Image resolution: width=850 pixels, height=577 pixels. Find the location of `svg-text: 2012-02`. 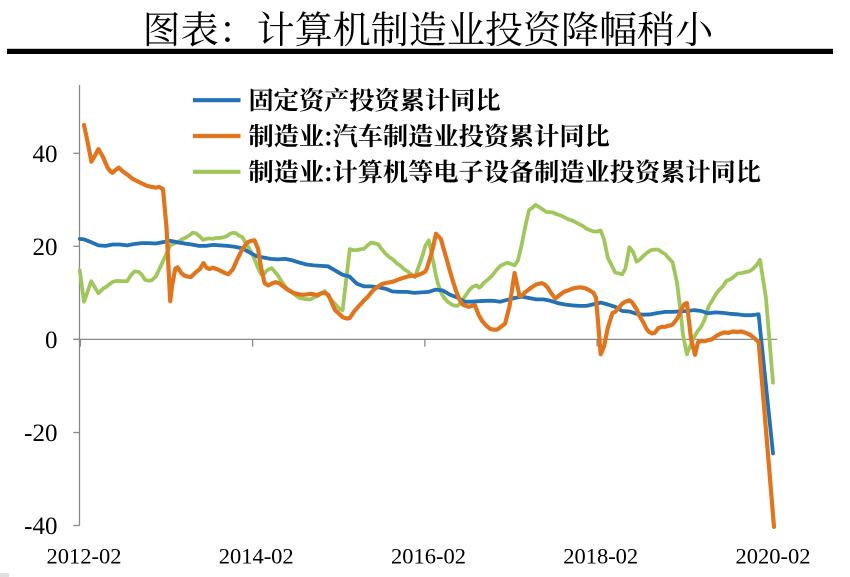

svg-text: 2012-02 is located at coordinates (84, 556).